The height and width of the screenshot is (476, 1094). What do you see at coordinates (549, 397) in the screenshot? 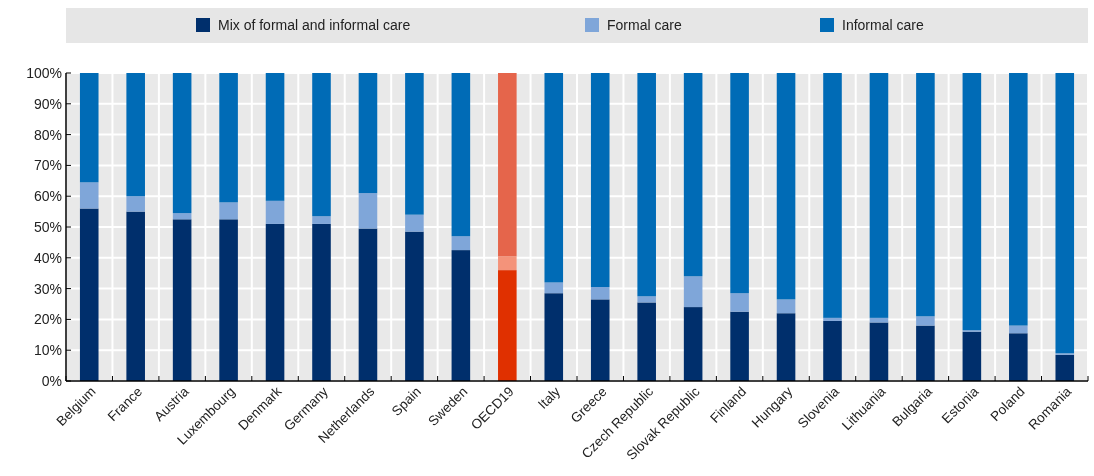
I see `x-tick-label: Italy` at bounding box center [549, 397].